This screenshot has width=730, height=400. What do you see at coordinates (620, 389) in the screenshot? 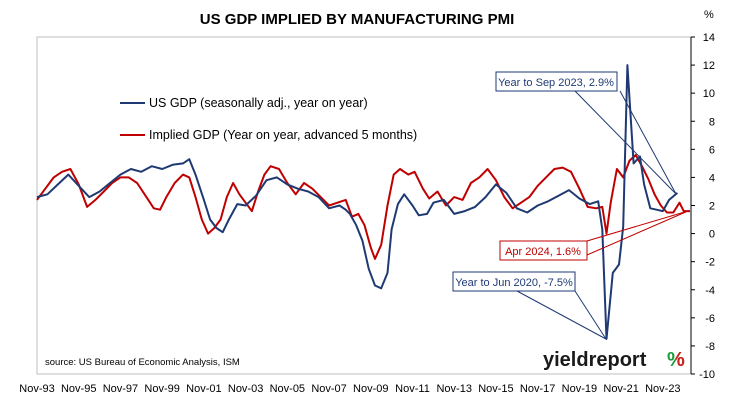
I see `x-tick-label: Nov-21` at bounding box center [620, 389].